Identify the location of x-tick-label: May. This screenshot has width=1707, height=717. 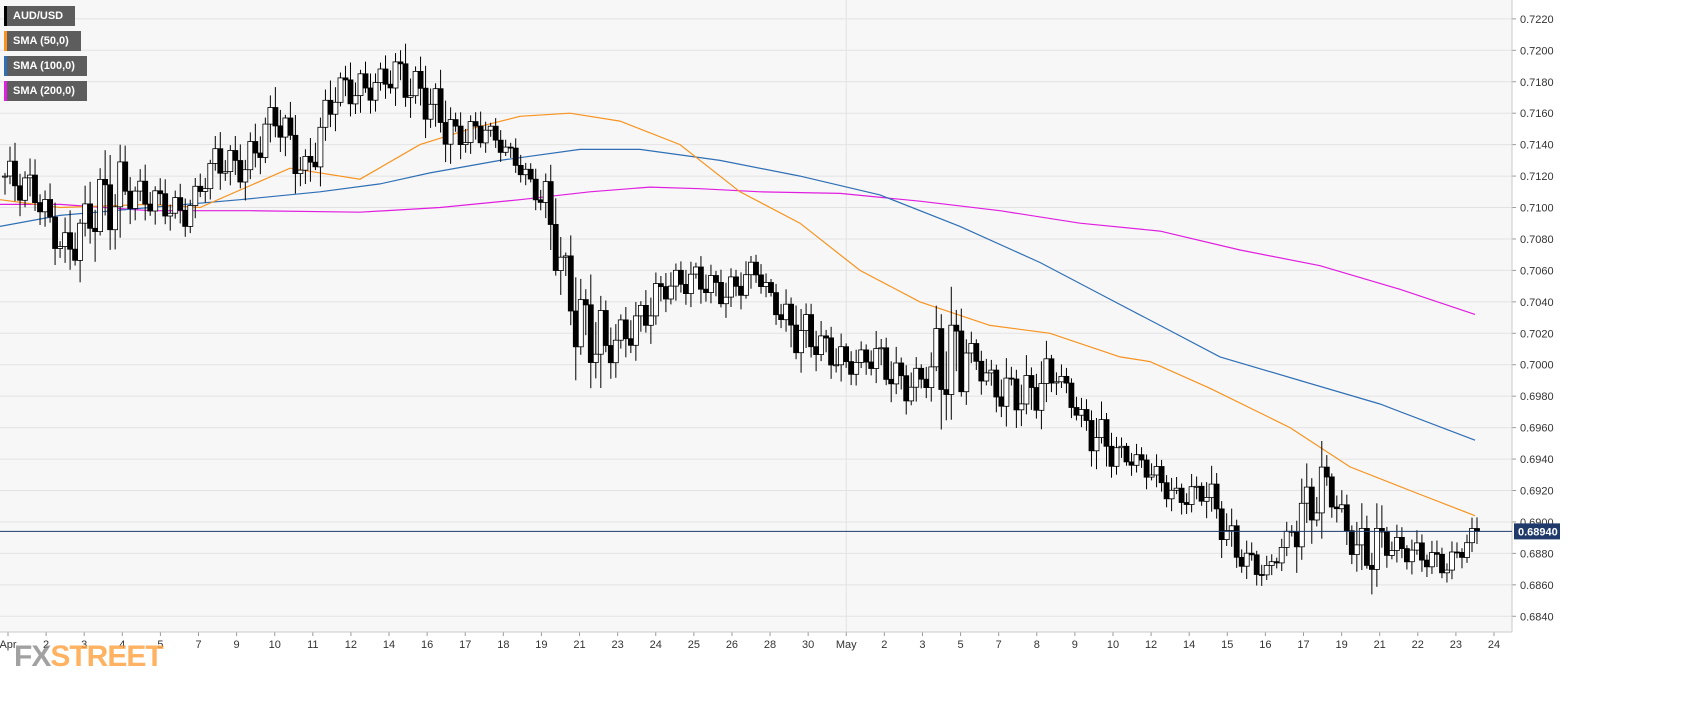
(846, 645).